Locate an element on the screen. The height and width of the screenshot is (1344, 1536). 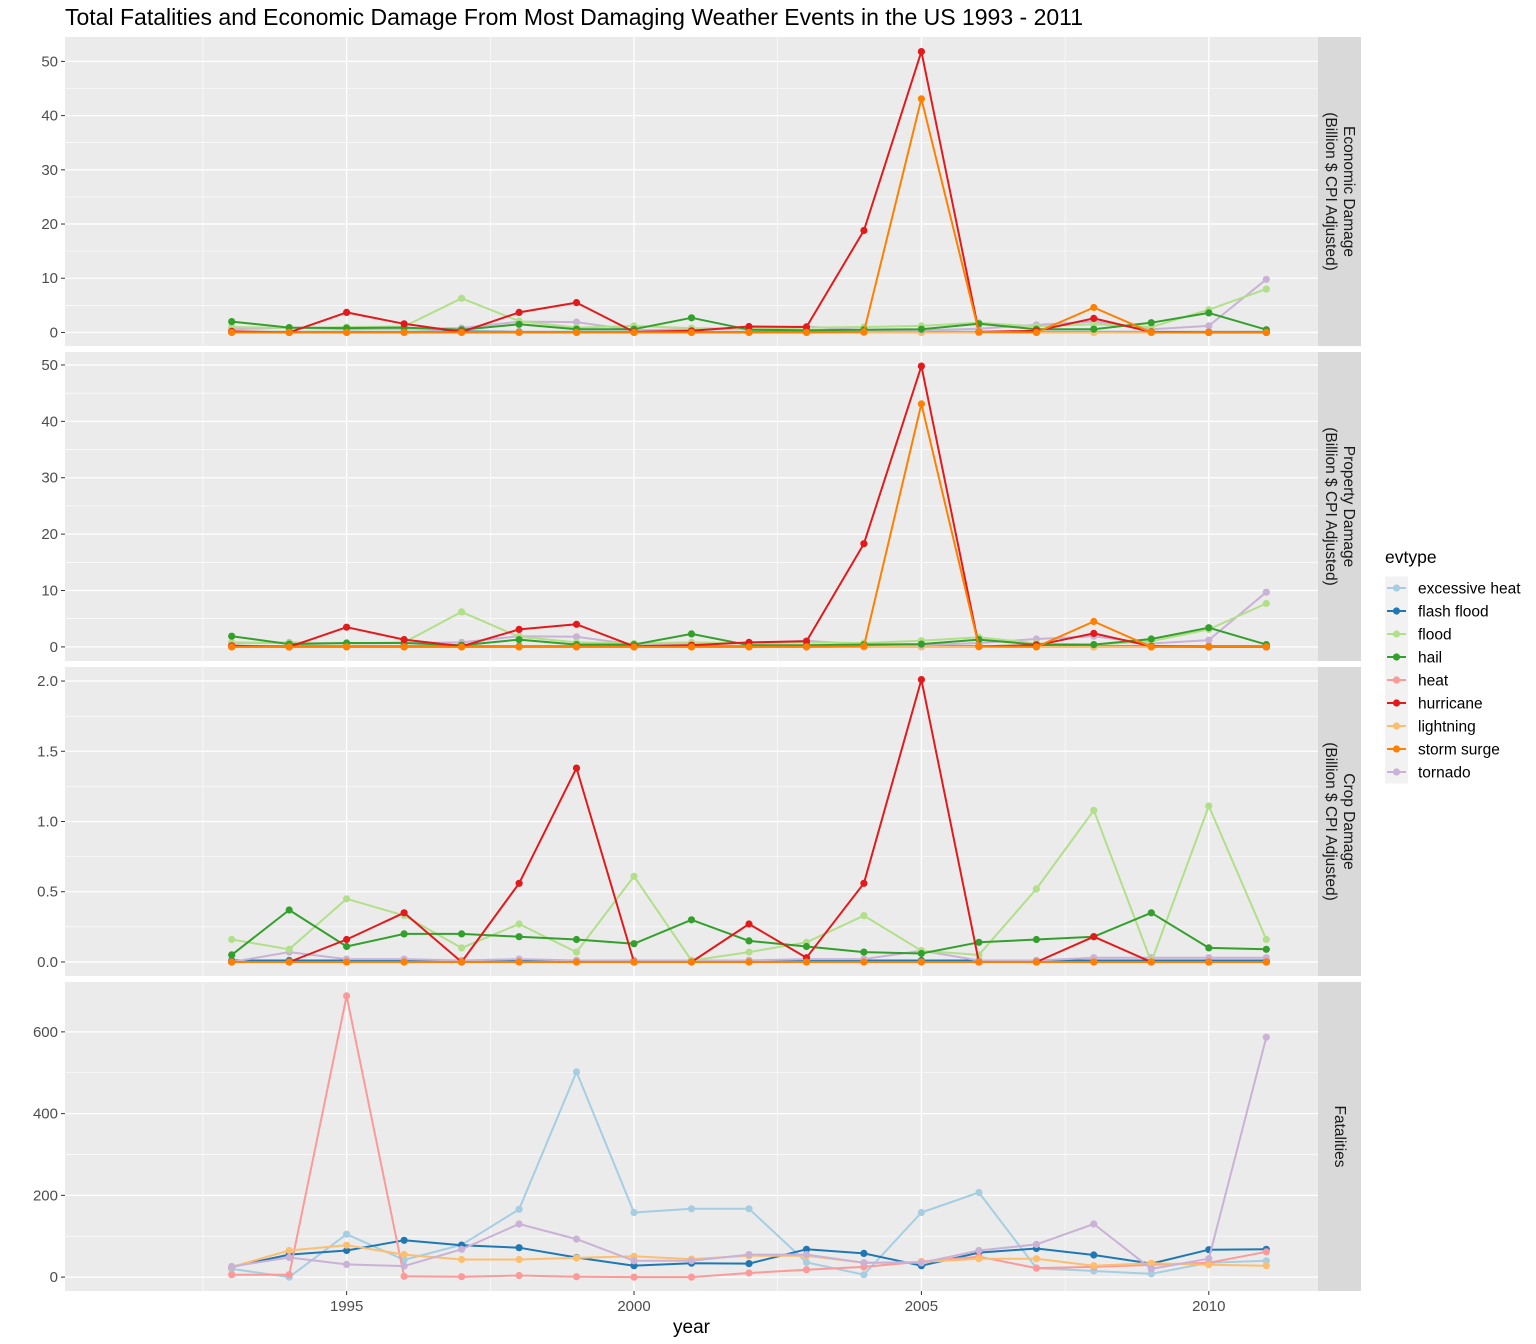
legend-label: heat is located at coordinates (1433, 681).